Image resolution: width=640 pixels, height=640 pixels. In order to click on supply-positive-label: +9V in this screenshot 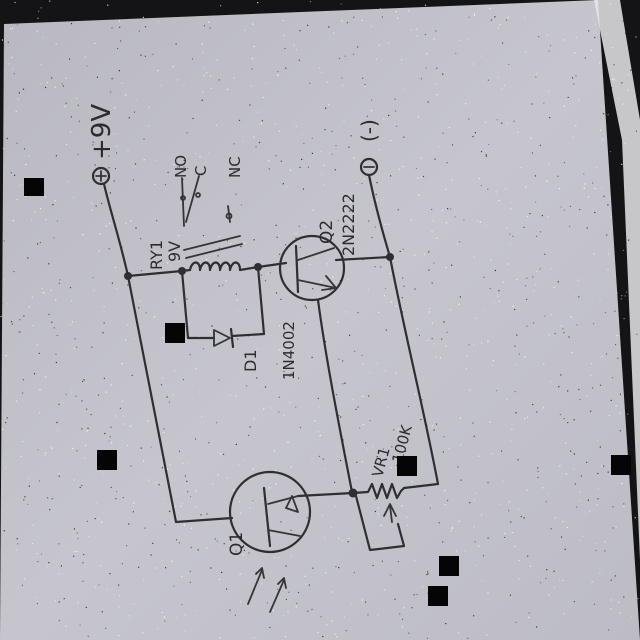, I will do `click(102, 132)`.